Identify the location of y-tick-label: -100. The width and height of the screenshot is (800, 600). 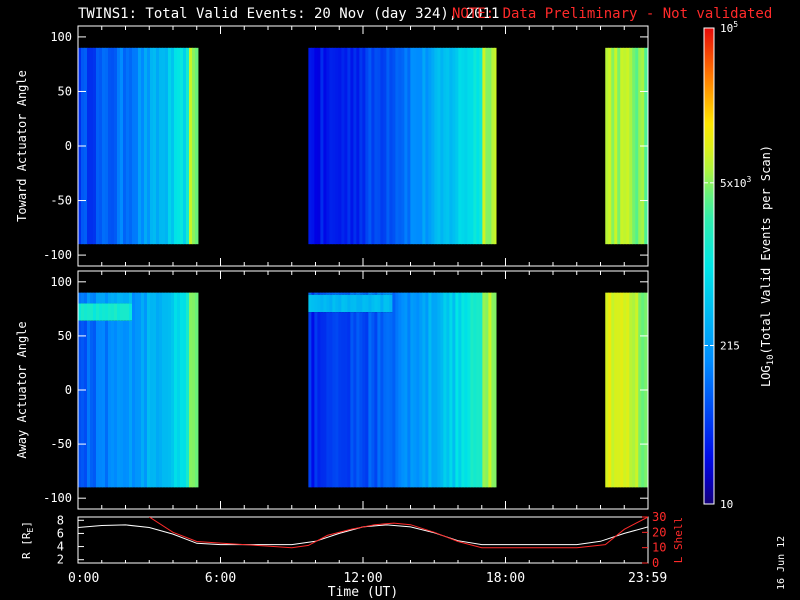
(57, 255).